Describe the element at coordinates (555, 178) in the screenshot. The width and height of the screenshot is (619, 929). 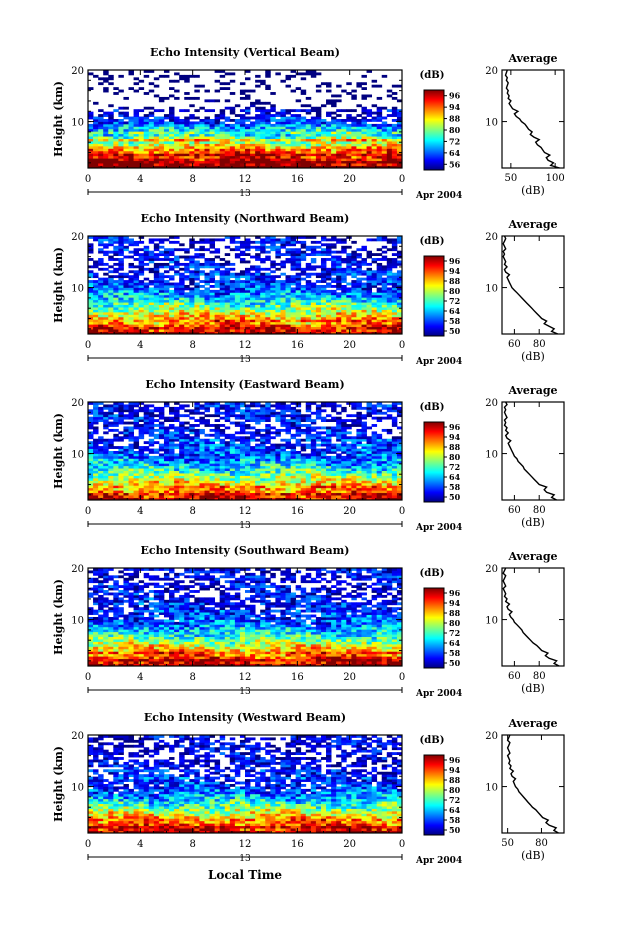
I see `average-x-tick-label: 100` at that location.